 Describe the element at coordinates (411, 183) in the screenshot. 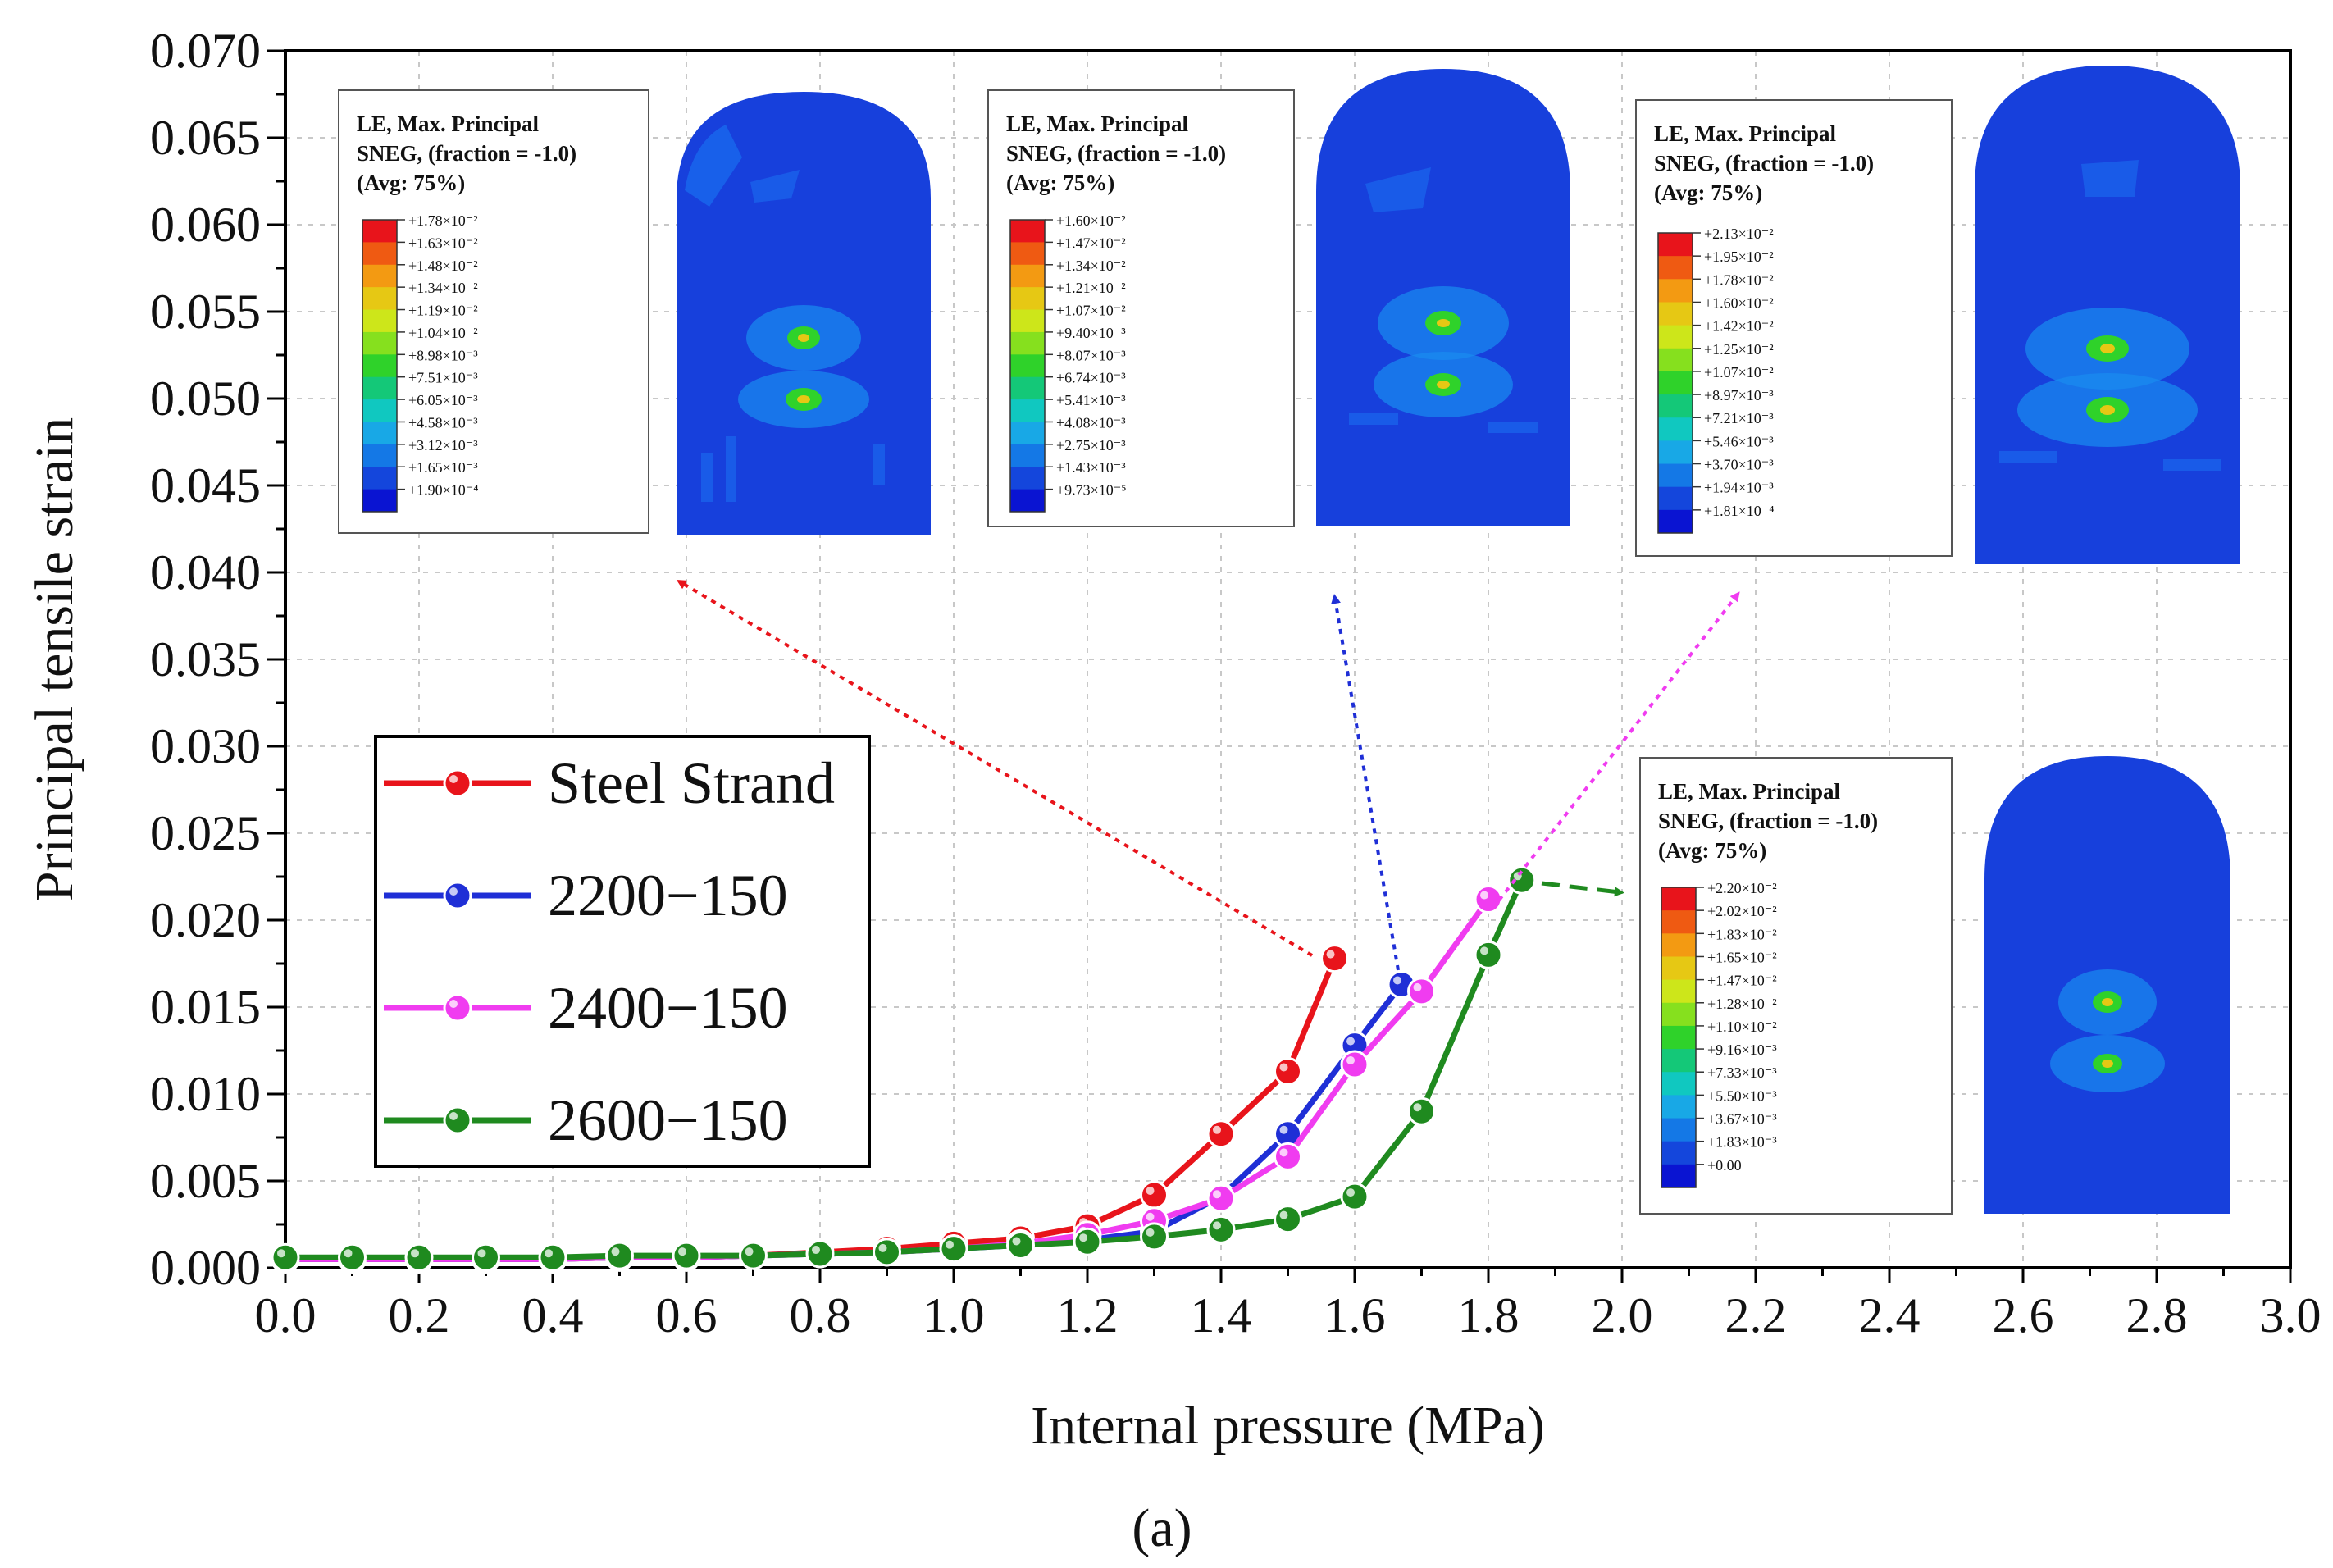

I see `panel-title-line: (Avg: 75%)` at that location.